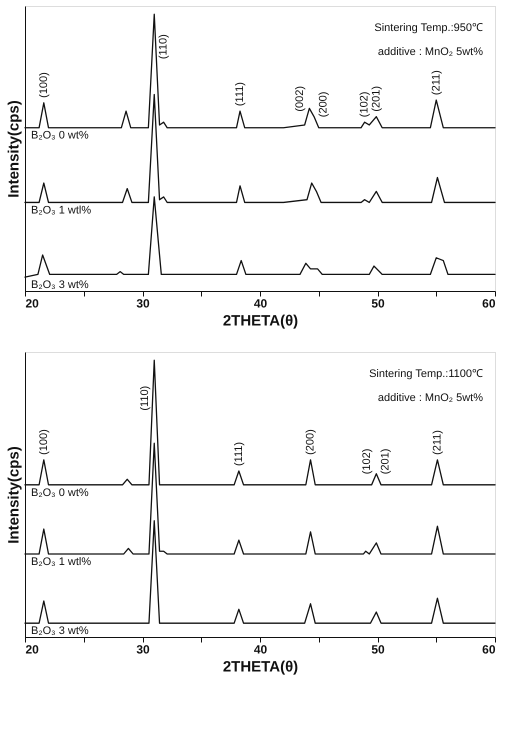  I want to click on annotation: Sintering Temp.:1100℃, so click(426, 374).